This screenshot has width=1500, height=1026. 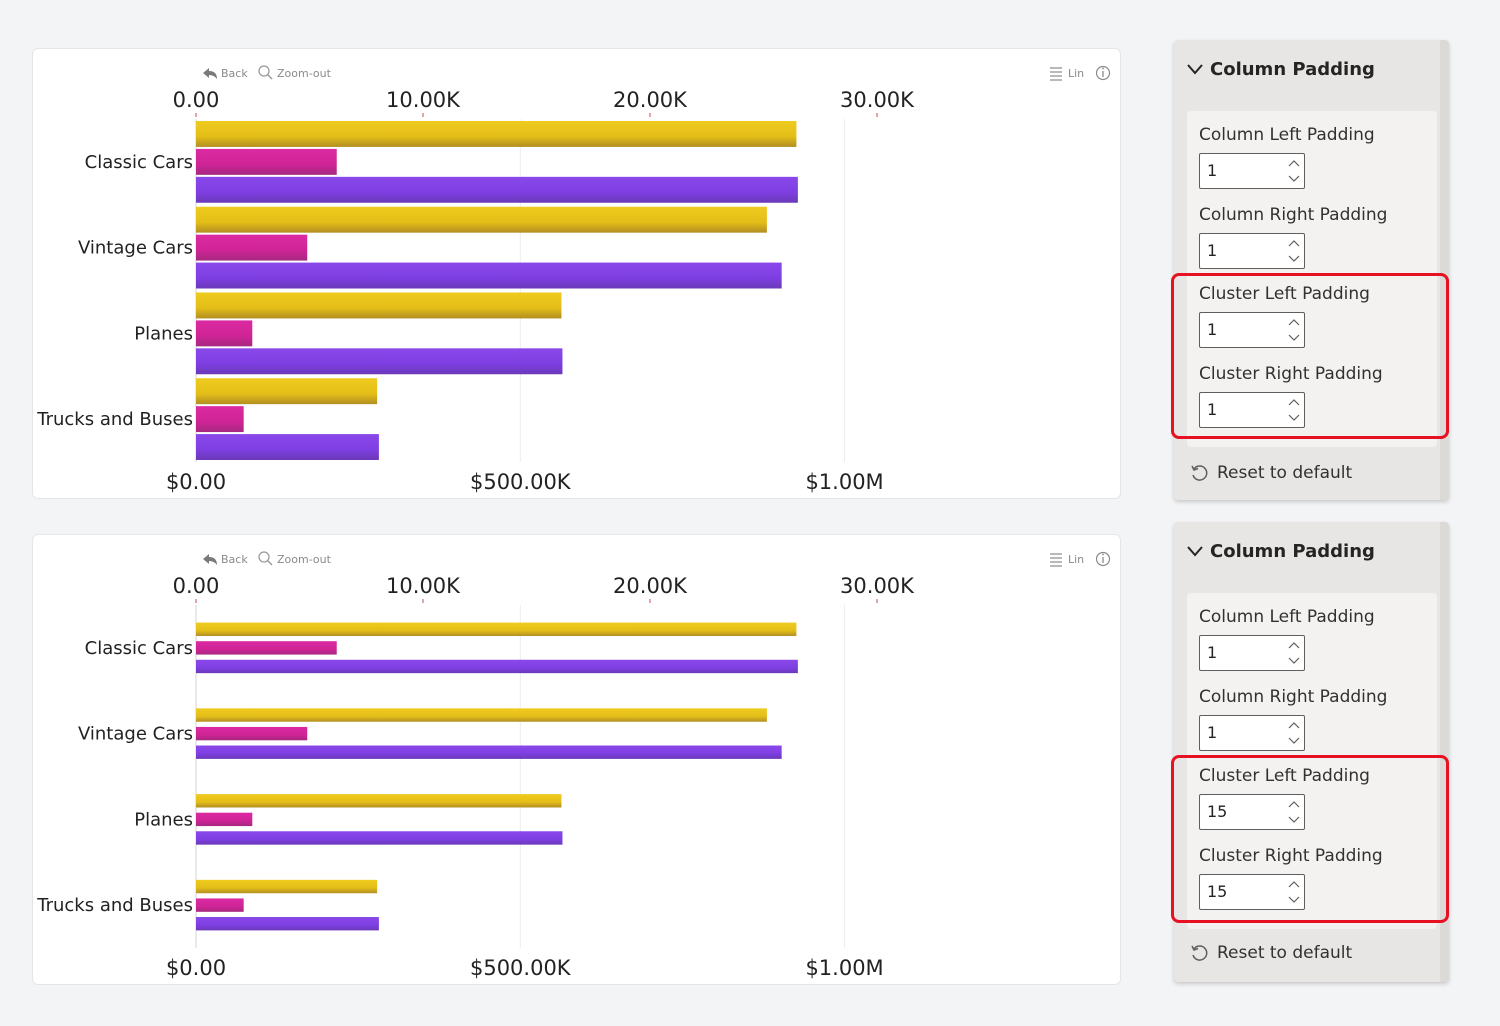 I want to click on cluster-right-padding-input: 15, so click(x=1252, y=892).